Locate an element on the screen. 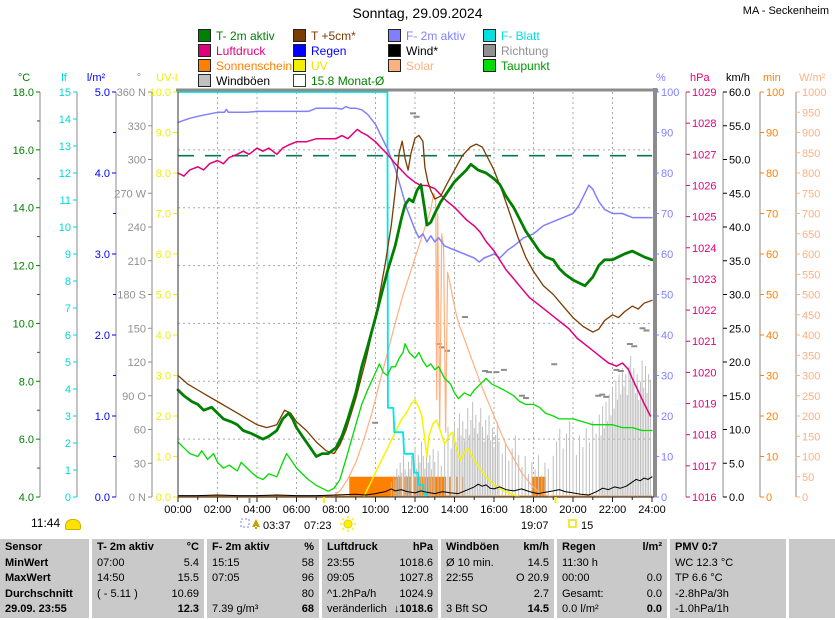  axis-degC: °C 18.0 16.0 14.0 12.0 10.0 8.0 6.0 4.0 is located at coordinates (27, 288).